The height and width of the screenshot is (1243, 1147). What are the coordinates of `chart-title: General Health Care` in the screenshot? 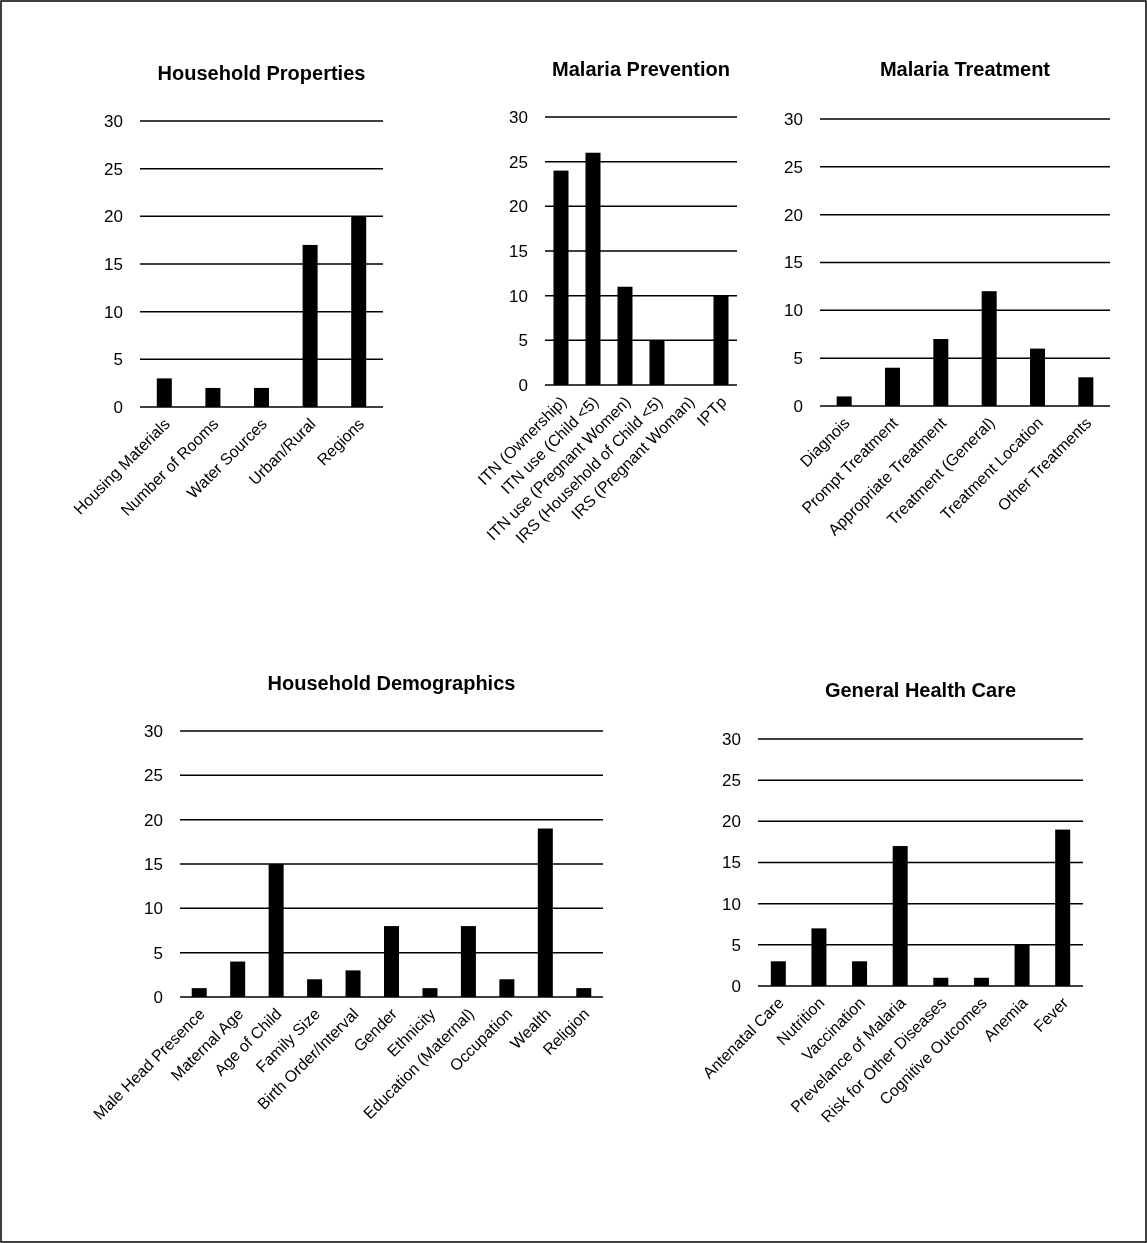 It's located at (920, 690).